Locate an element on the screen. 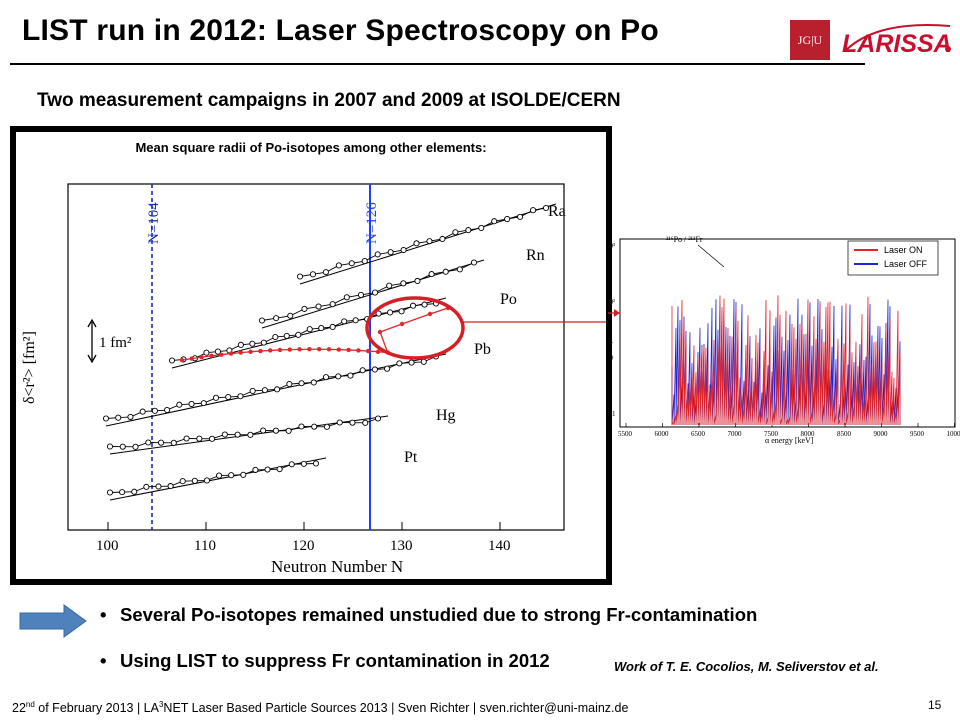 This screenshot has width=960, height=720. x-tick-label: 100 is located at coordinates (107, 546).